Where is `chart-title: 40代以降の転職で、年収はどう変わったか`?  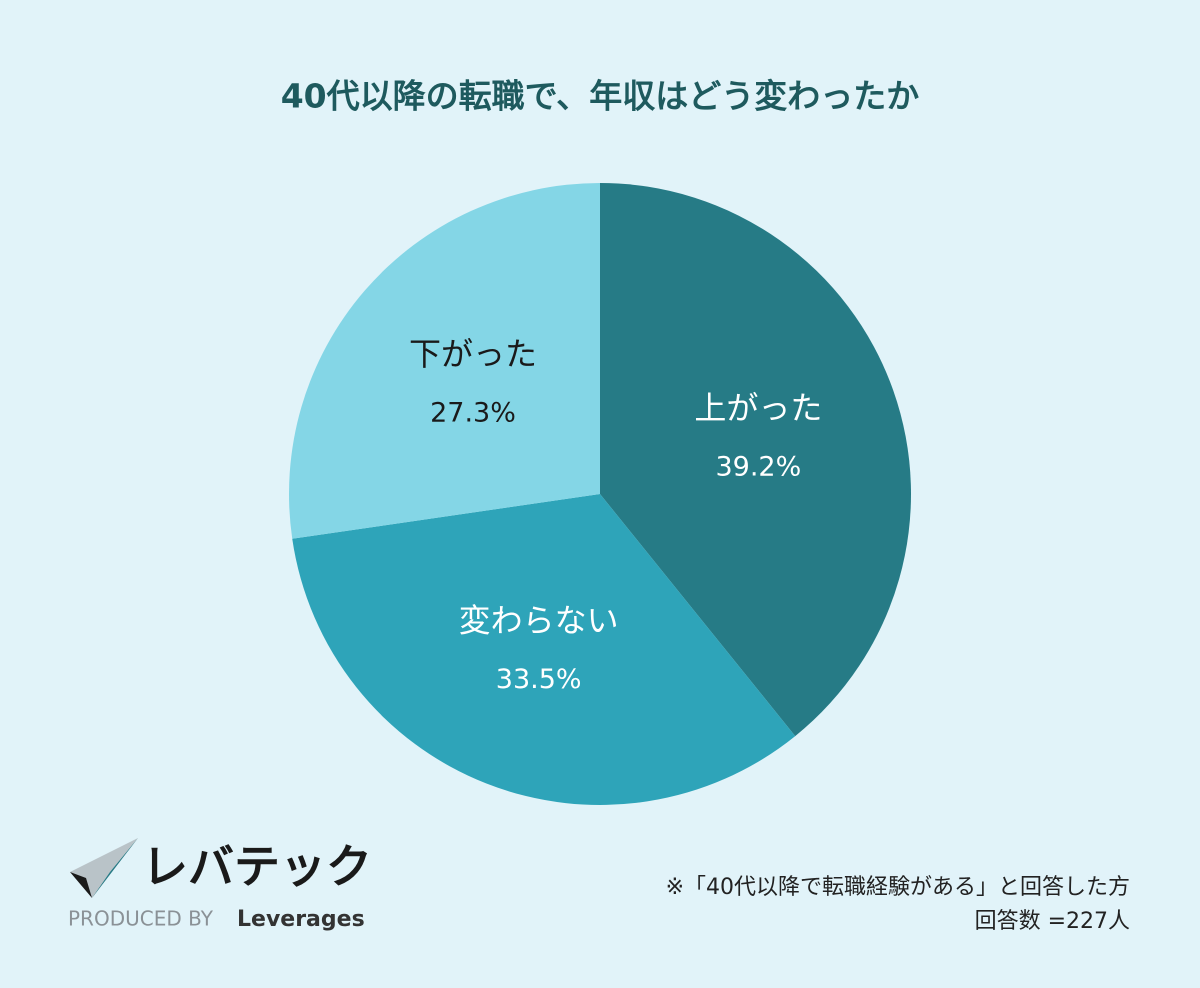 chart-title: 40代以降の転職で、年収はどう変わったか is located at coordinates (600, 96).